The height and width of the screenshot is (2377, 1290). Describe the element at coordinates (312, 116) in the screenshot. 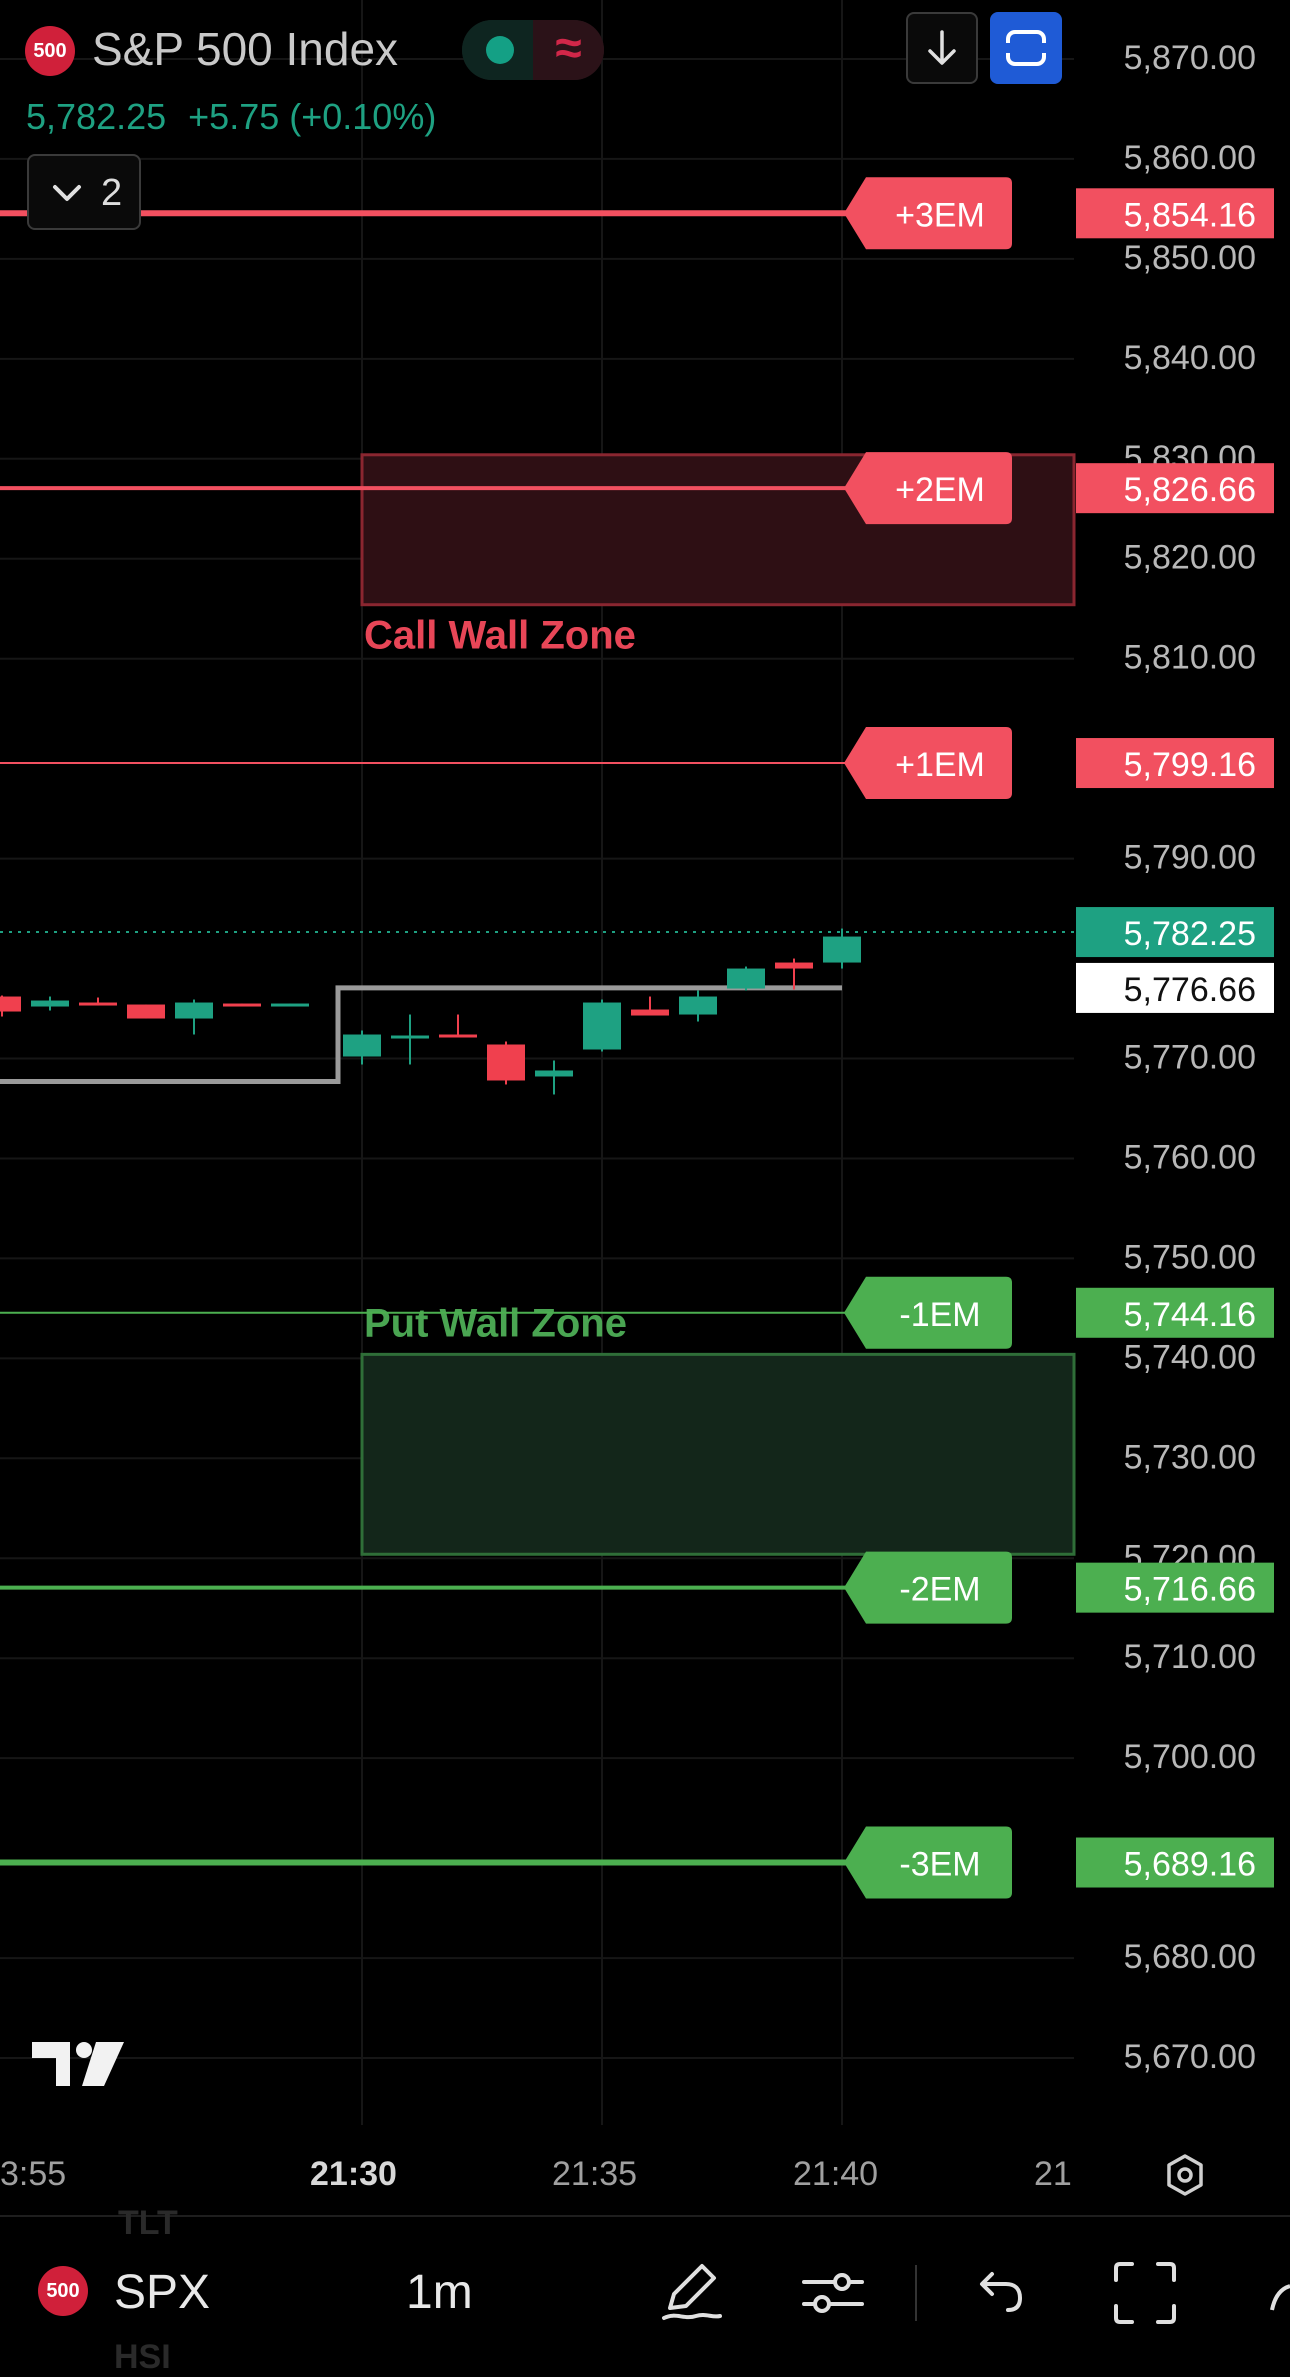

I see `change-value: +5.75 (+0.10%)` at that location.